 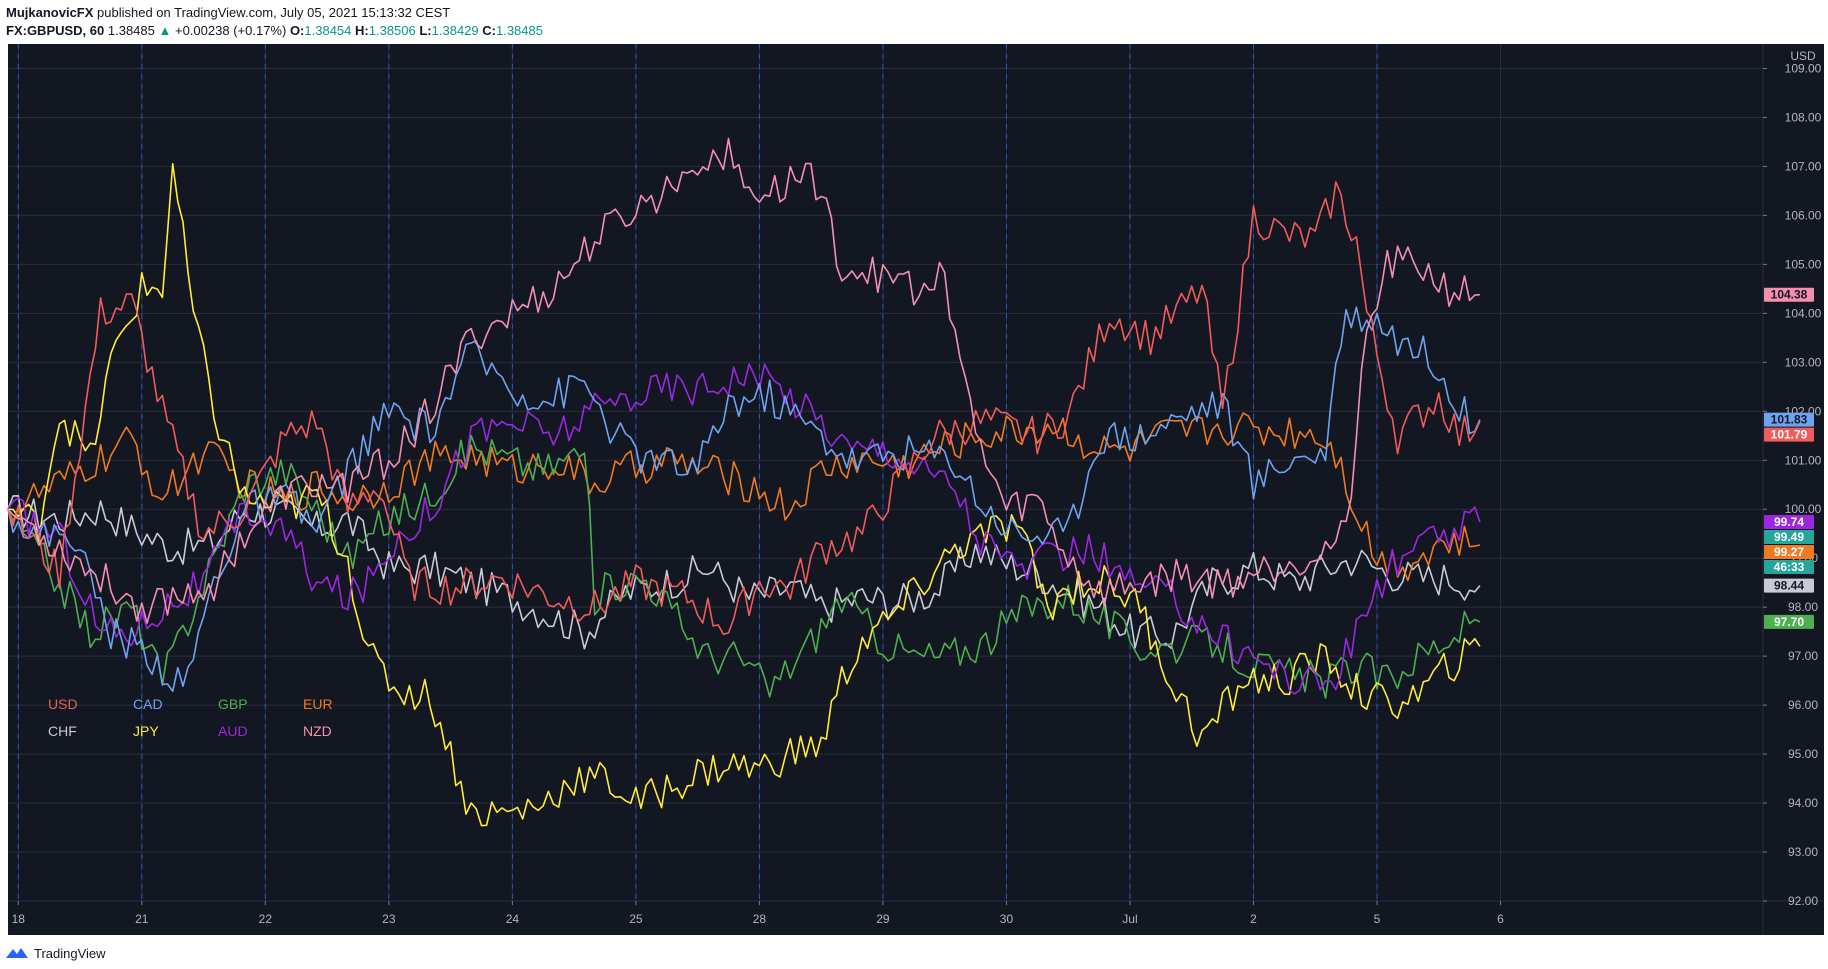 I want to click on x-tick-label: 29, so click(x=883, y=919).